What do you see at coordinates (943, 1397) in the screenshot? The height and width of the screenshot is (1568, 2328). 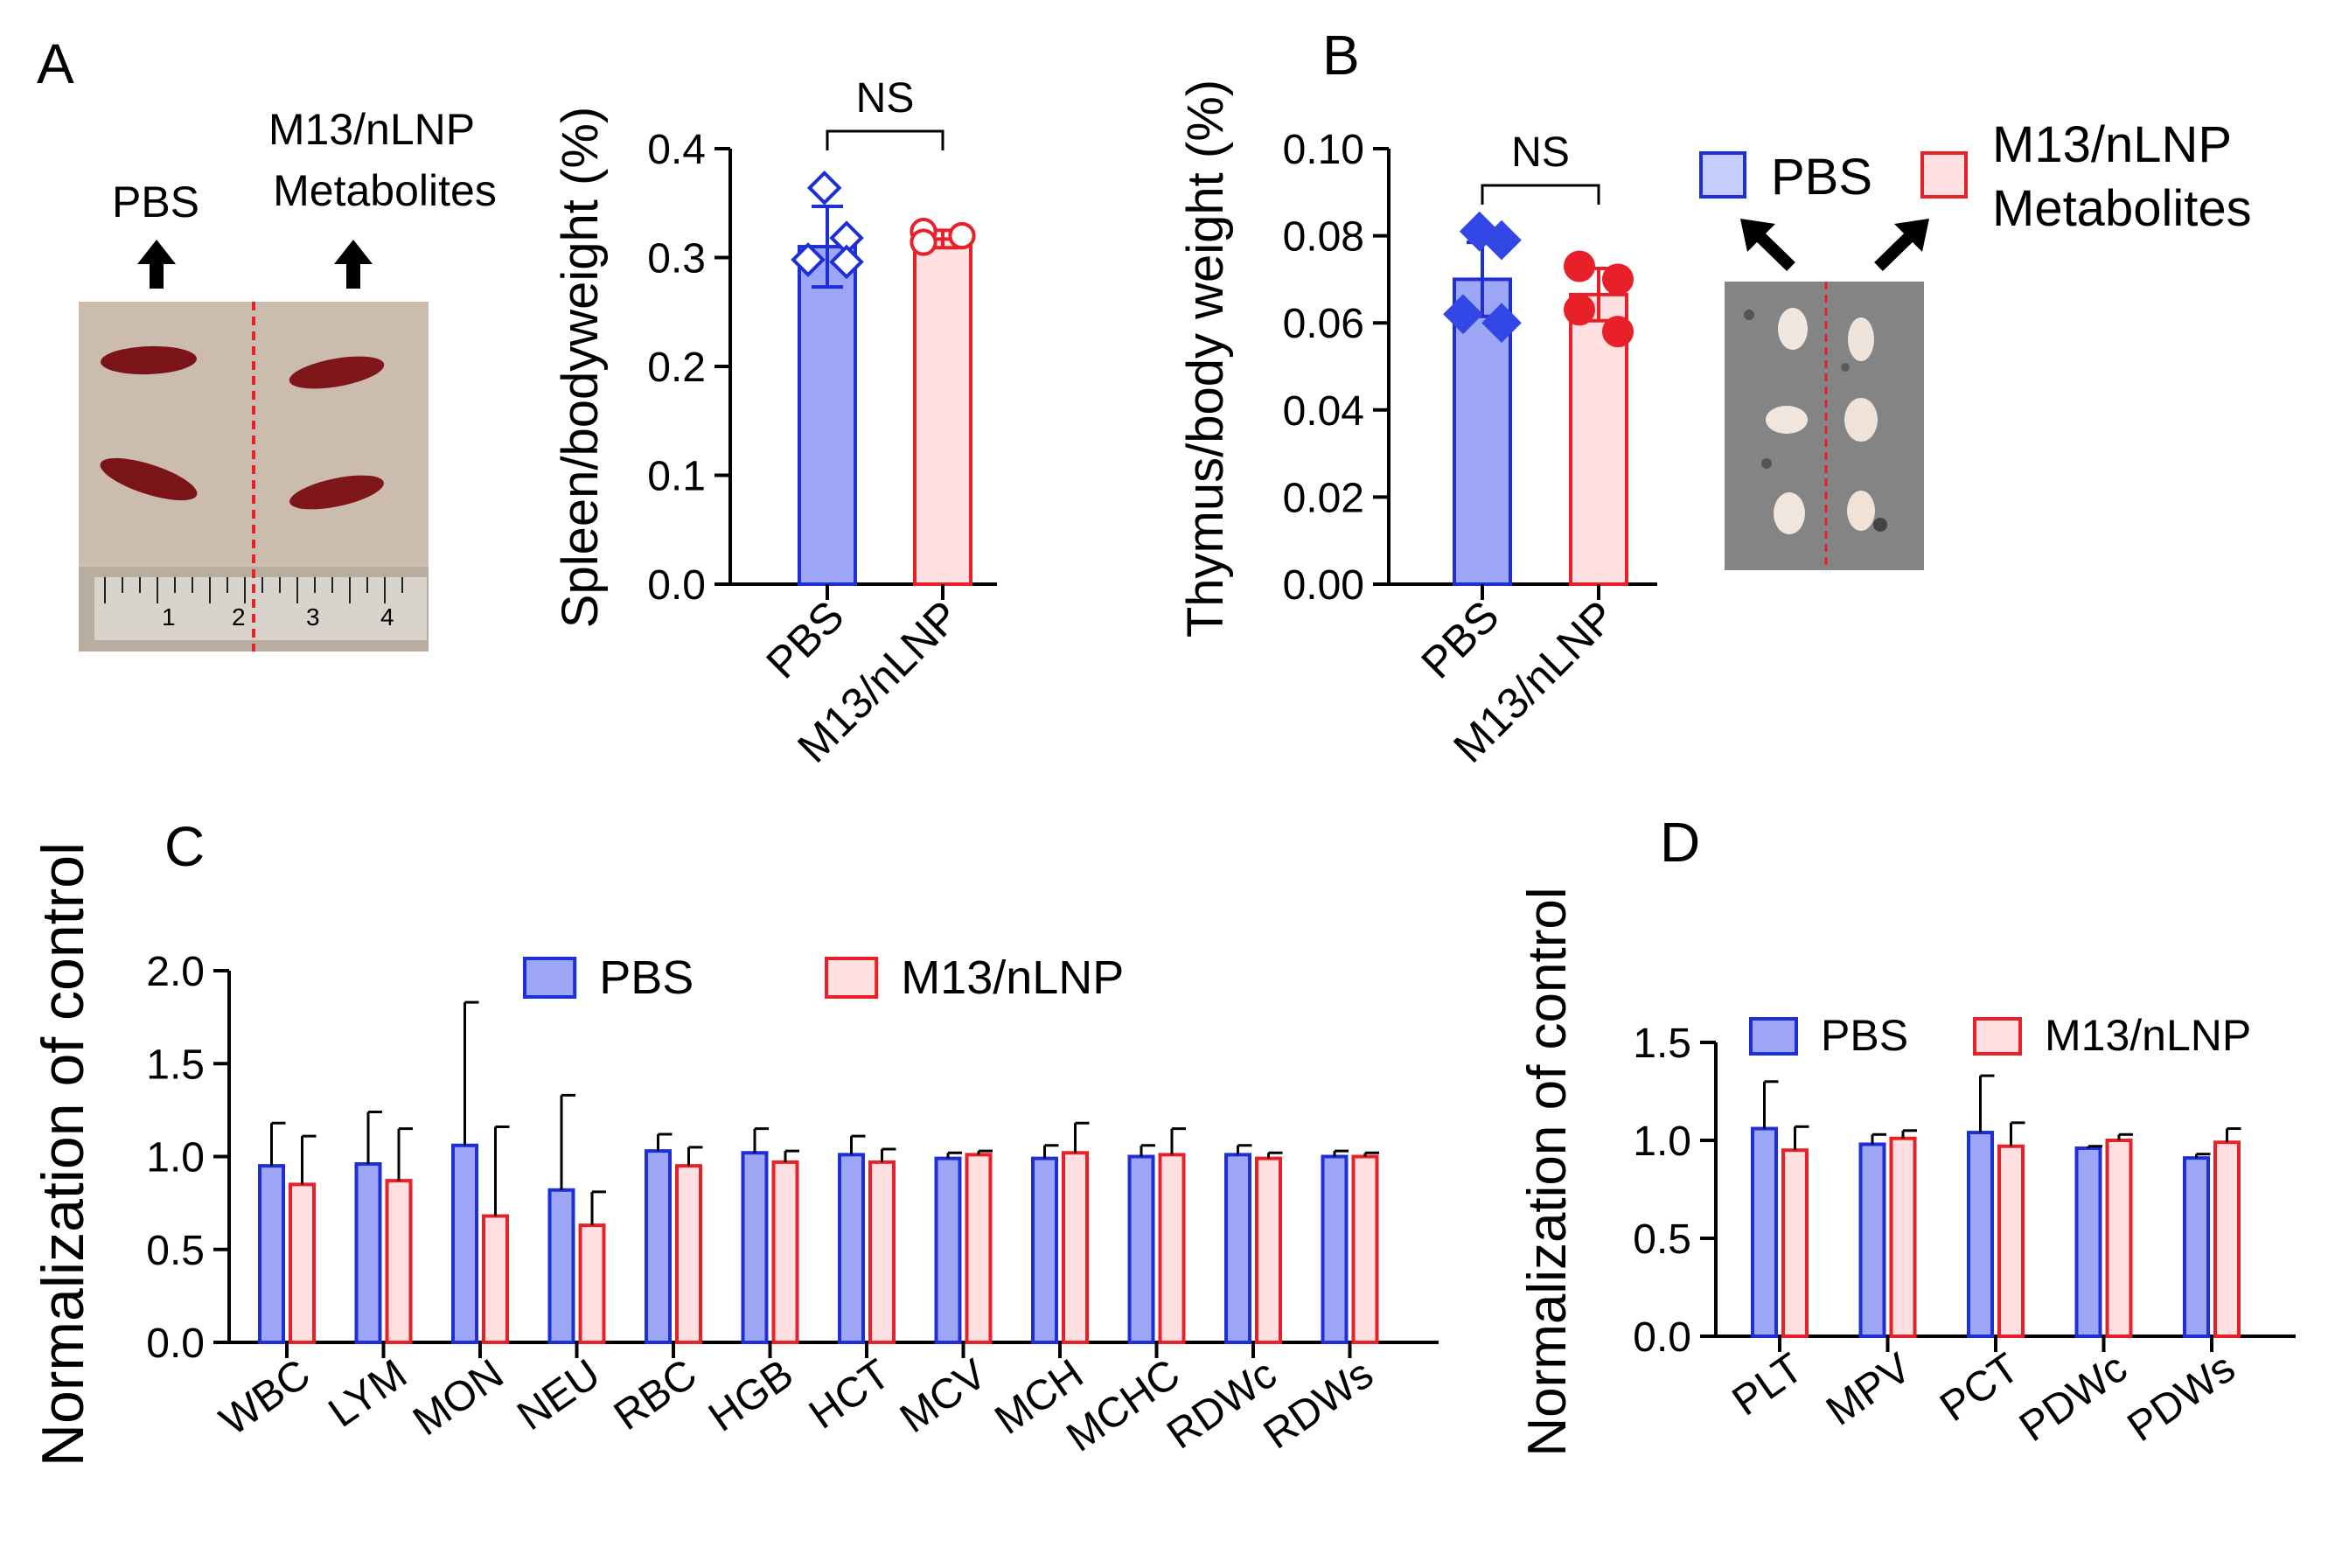 I see `x-tick-label: MCV` at bounding box center [943, 1397].